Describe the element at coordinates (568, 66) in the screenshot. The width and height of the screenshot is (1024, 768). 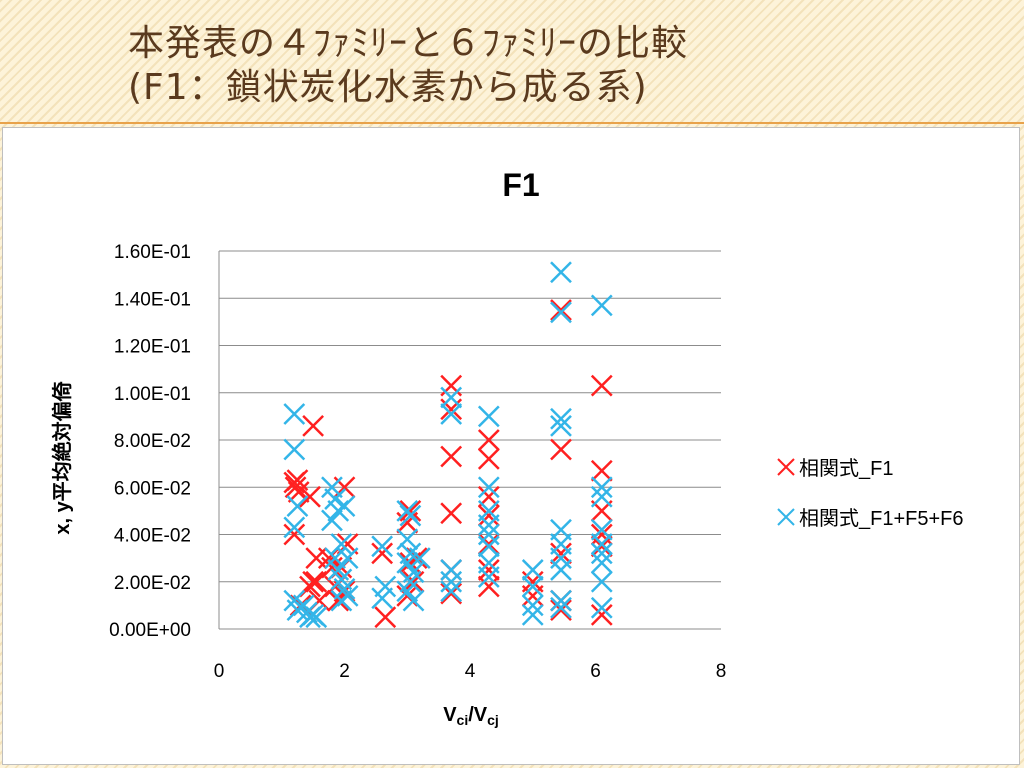
I see `slide-title: 本発表の４ﾌｧﾐﾘｰと６ﾌｧﾐﾘｰの比較 (F1：鎖状炭化水素から成る系)` at that location.